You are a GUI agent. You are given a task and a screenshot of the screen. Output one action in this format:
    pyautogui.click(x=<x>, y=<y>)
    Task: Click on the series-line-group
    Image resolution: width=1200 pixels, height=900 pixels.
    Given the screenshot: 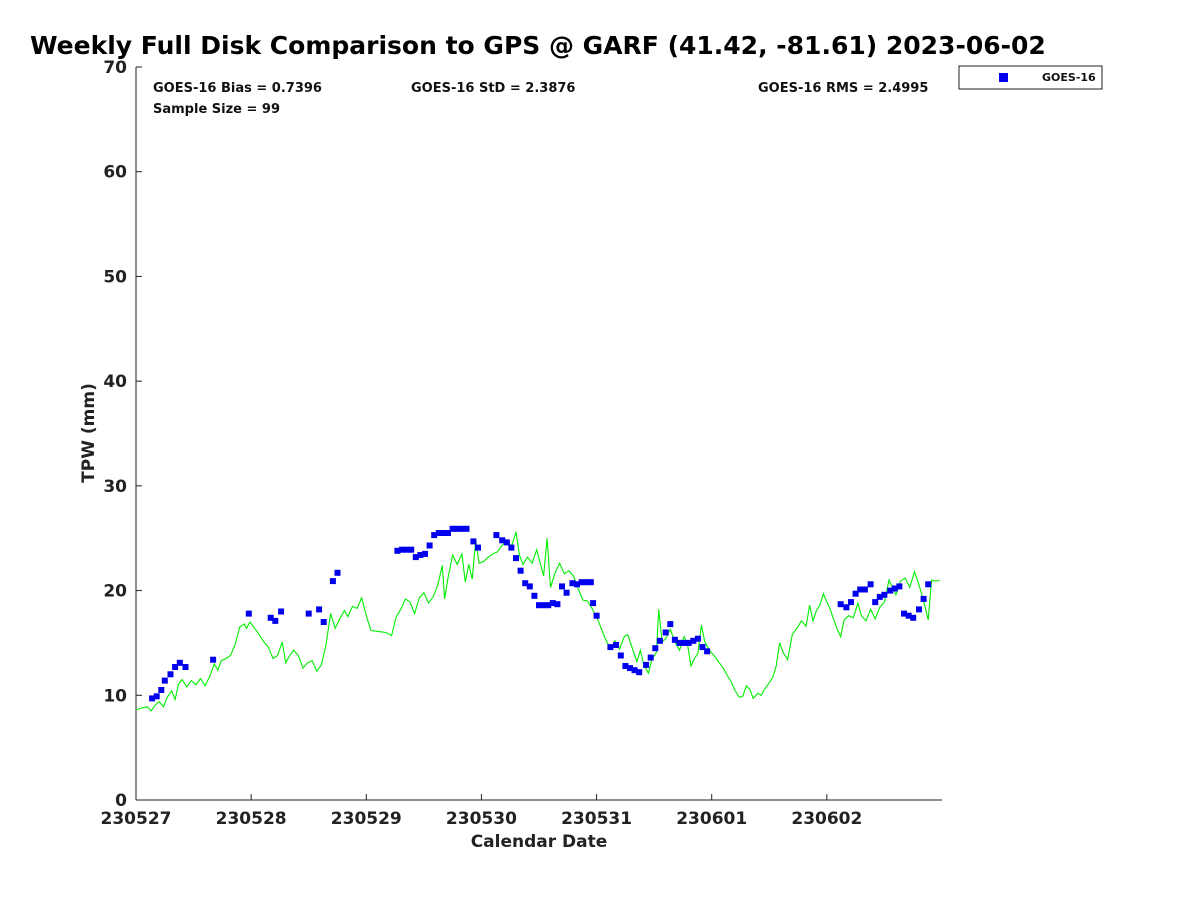 What is the action you would take?
    pyautogui.click(x=537, y=621)
    